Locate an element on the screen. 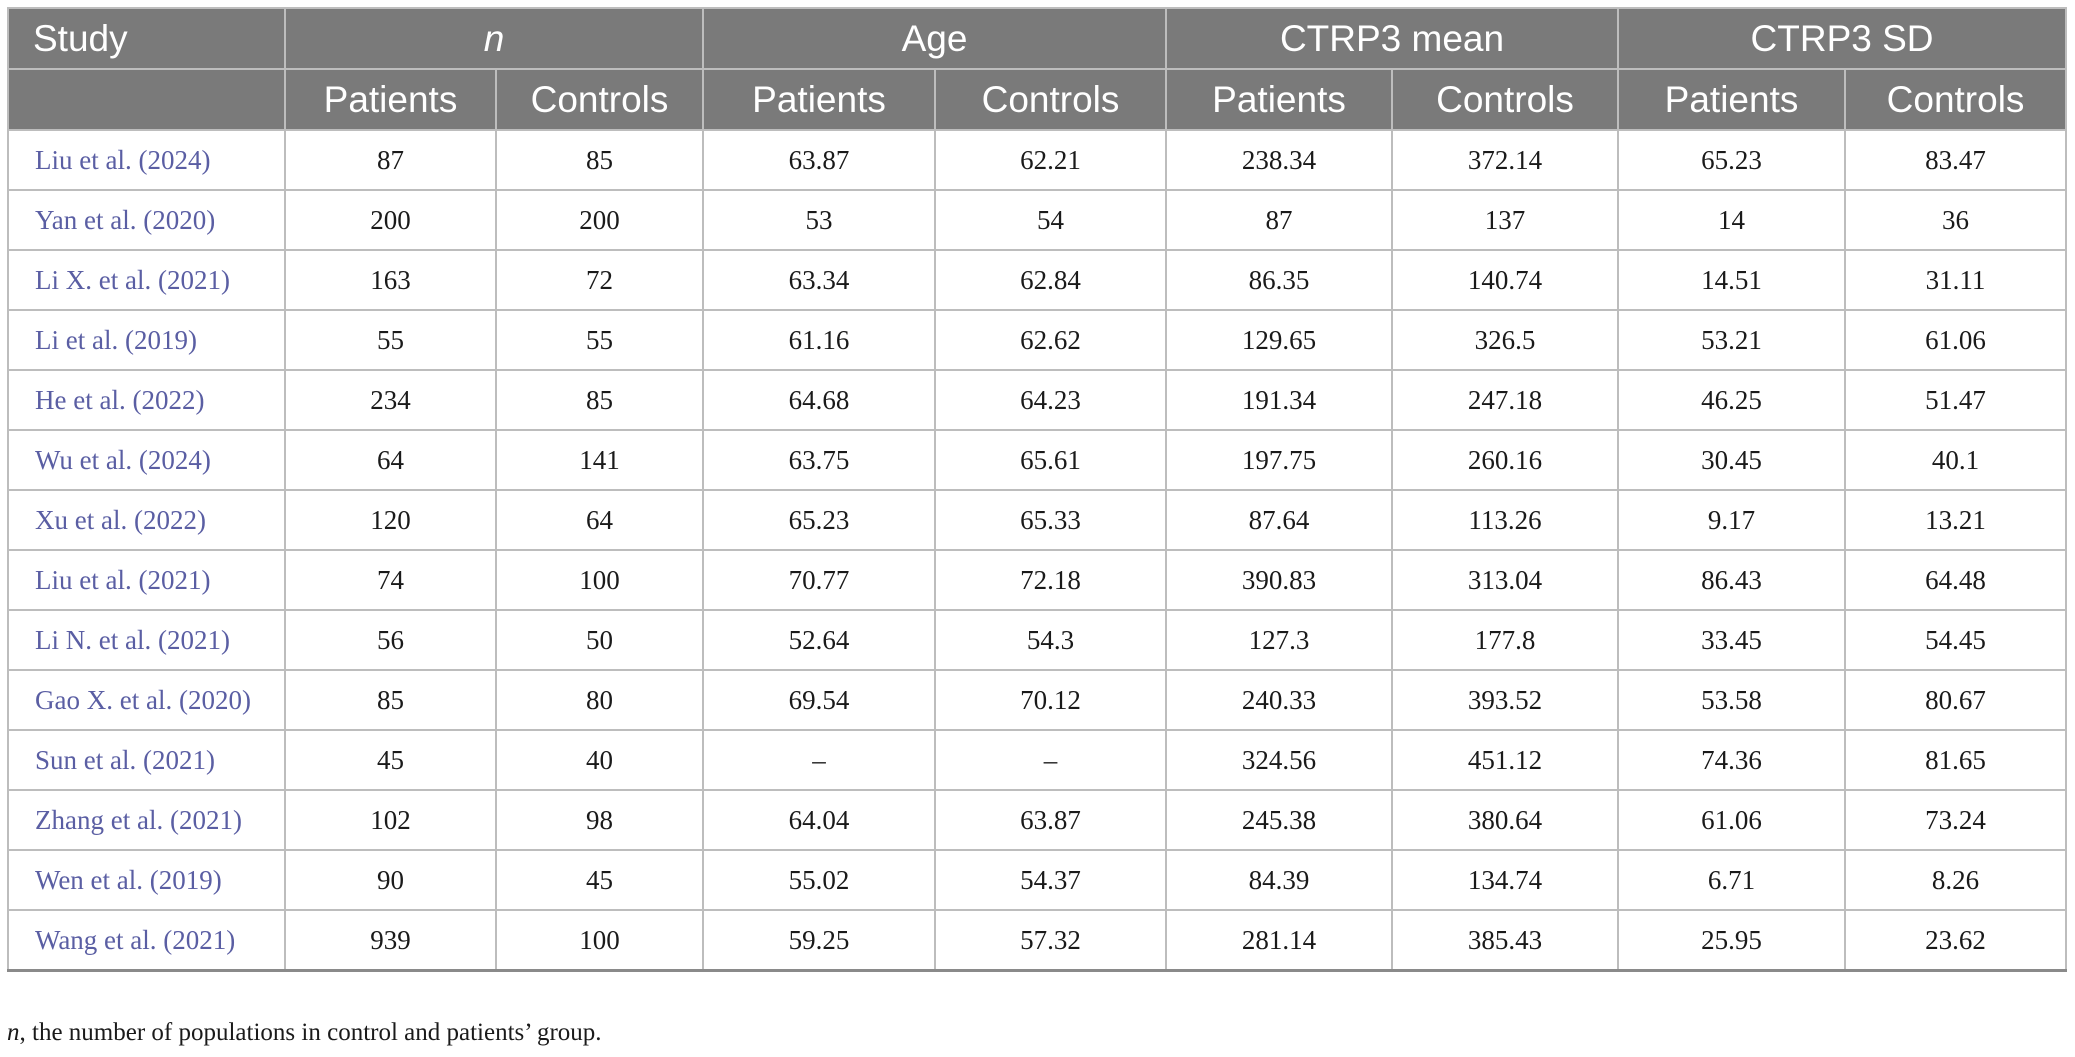  subheader-sd-controls: Controls is located at coordinates (1956, 99).